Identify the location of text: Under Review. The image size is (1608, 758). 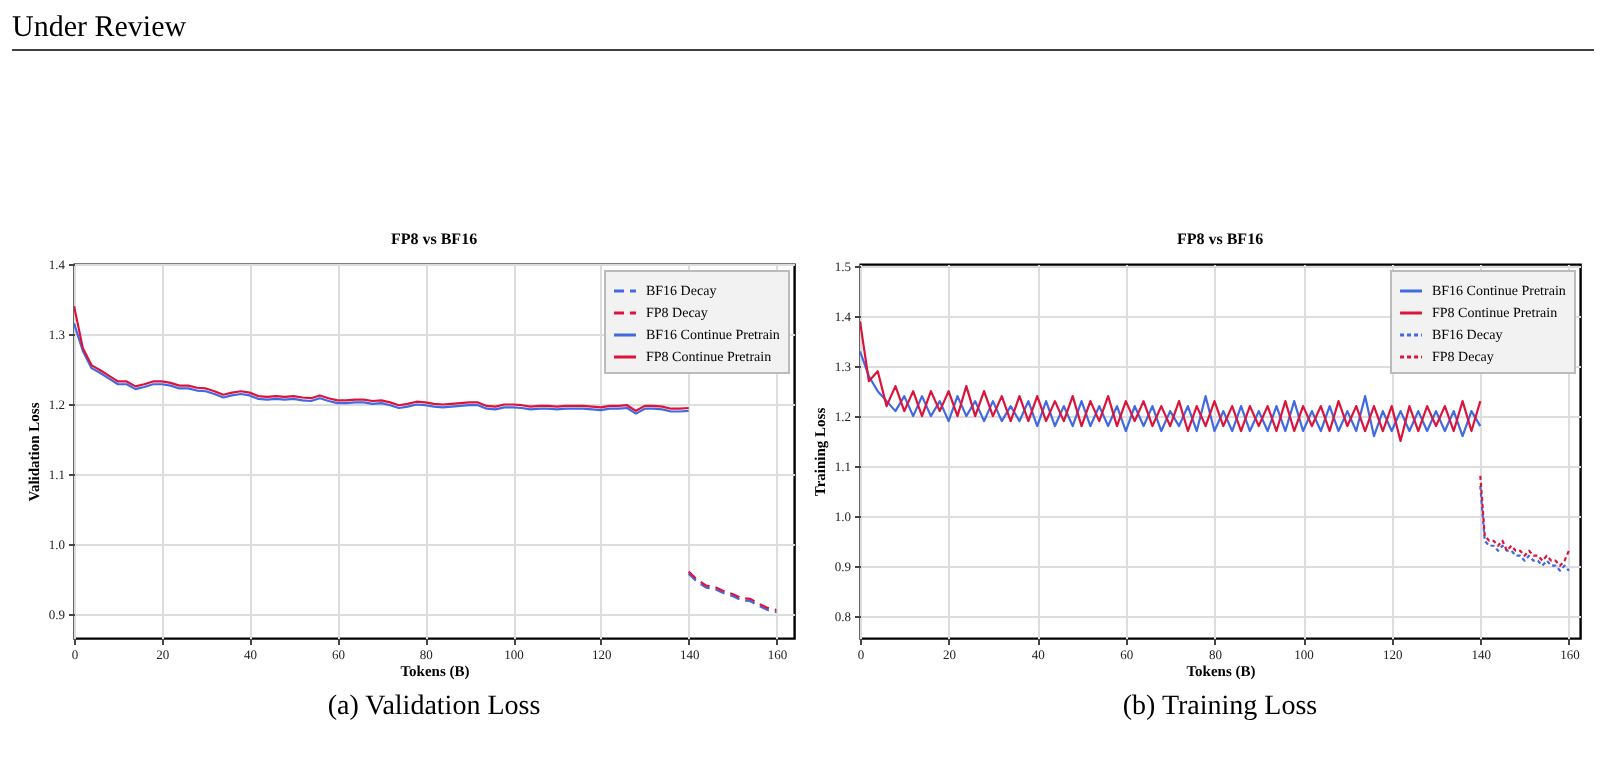
(99, 28).